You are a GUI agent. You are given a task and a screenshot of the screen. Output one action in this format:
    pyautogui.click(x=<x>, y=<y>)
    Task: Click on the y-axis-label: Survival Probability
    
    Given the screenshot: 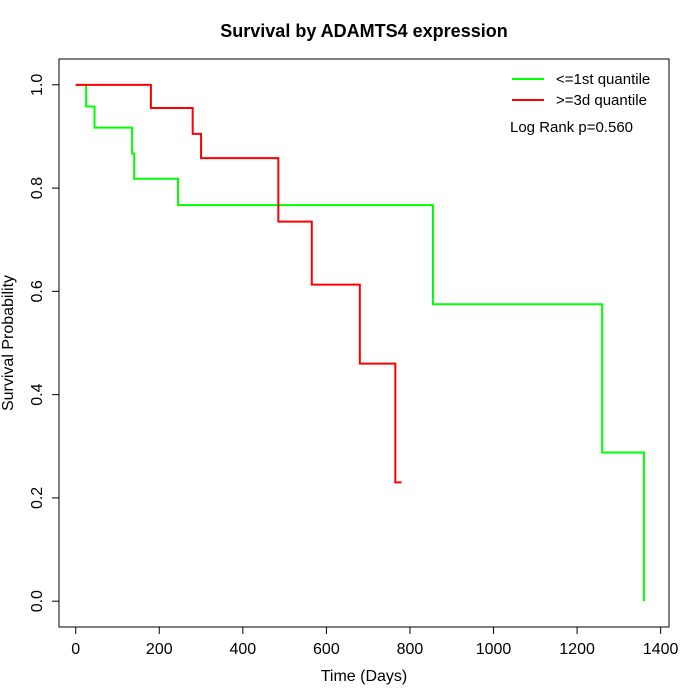 What is the action you would take?
    pyautogui.click(x=8, y=343)
    